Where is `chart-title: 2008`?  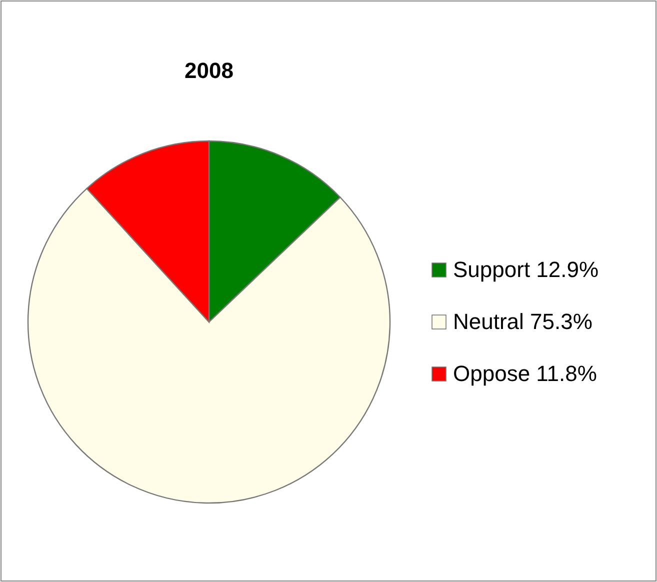 chart-title: 2008 is located at coordinates (209, 70).